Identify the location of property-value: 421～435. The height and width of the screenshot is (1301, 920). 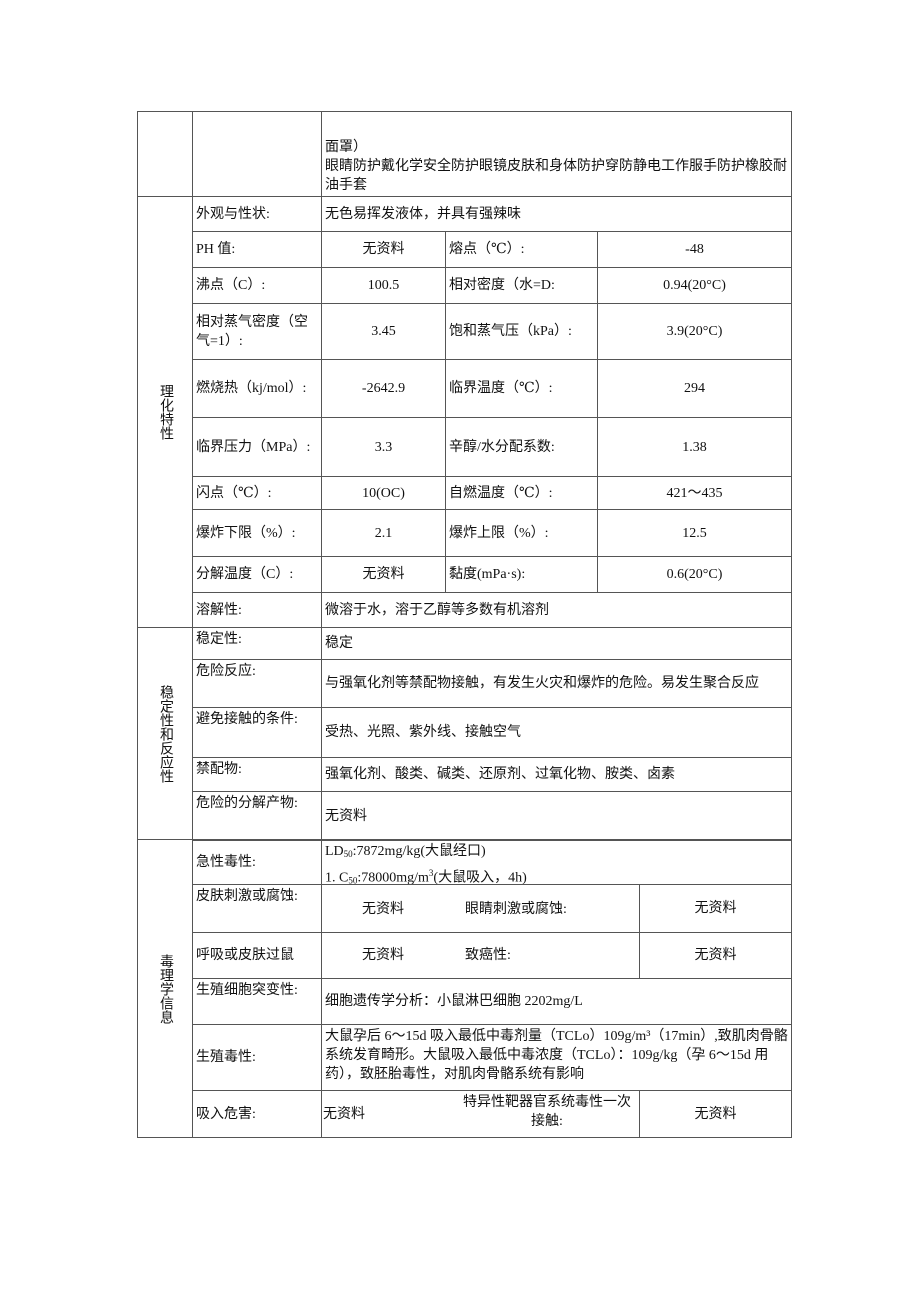
(694, 493).